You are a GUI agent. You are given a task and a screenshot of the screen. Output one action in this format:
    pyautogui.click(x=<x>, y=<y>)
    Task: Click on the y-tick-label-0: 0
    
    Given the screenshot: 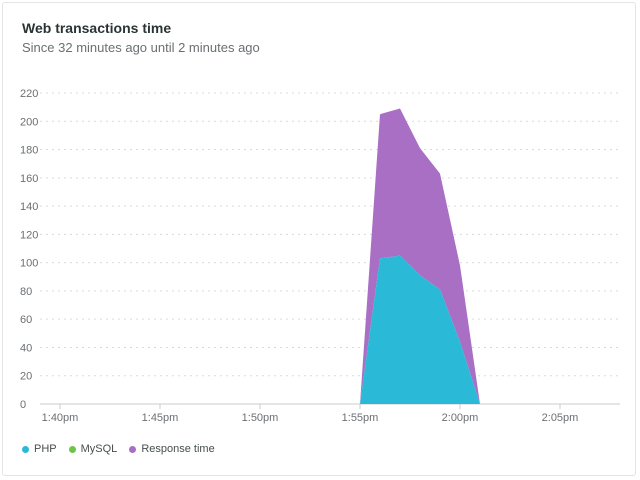 What is the action you would take?
    pyautogui.click(x=23, y=405)
    